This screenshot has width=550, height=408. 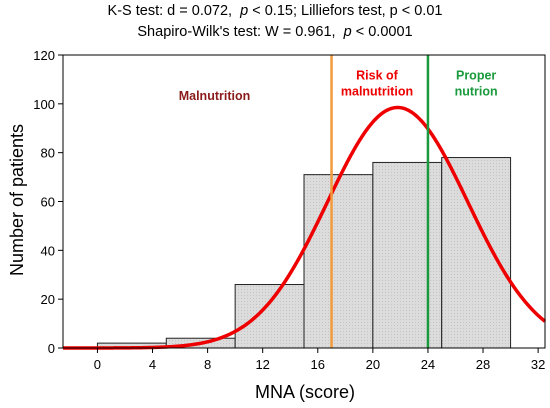 I want to click on y-tick-label: 80, so click(x=48, y=153).